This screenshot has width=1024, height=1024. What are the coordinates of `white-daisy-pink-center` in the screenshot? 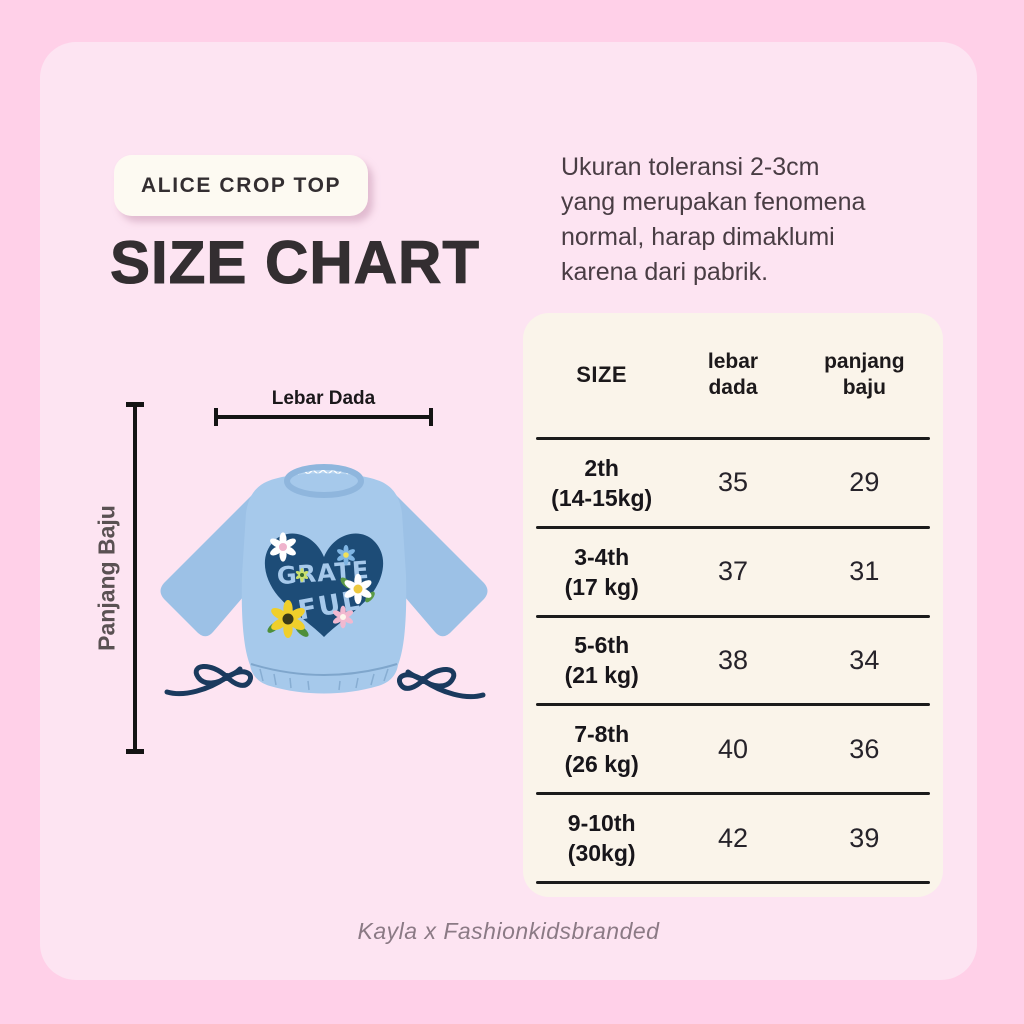 It's located at (283, 547).